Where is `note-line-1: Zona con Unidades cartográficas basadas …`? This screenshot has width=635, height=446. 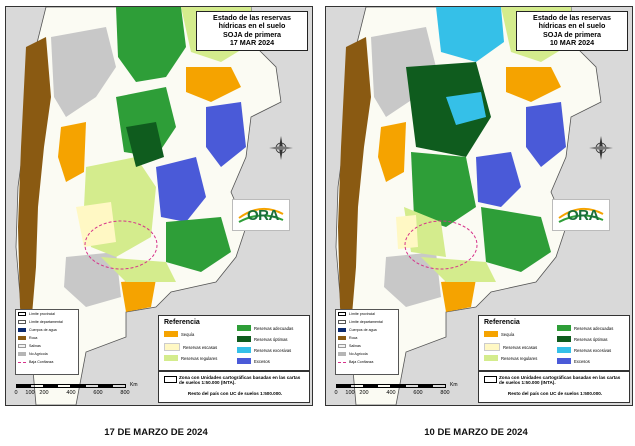
note-line-1: Zona con Unidades cartográficas basadas … is located at coordinates (240, 380).